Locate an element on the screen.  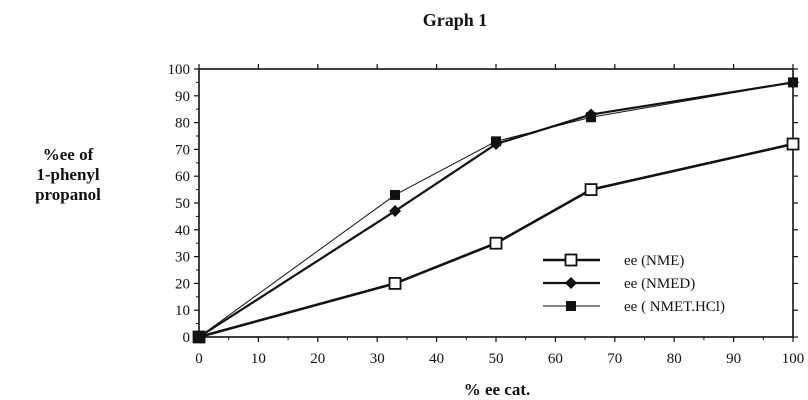
chart-title: Graph 1 is located at coordinates (455, 20).